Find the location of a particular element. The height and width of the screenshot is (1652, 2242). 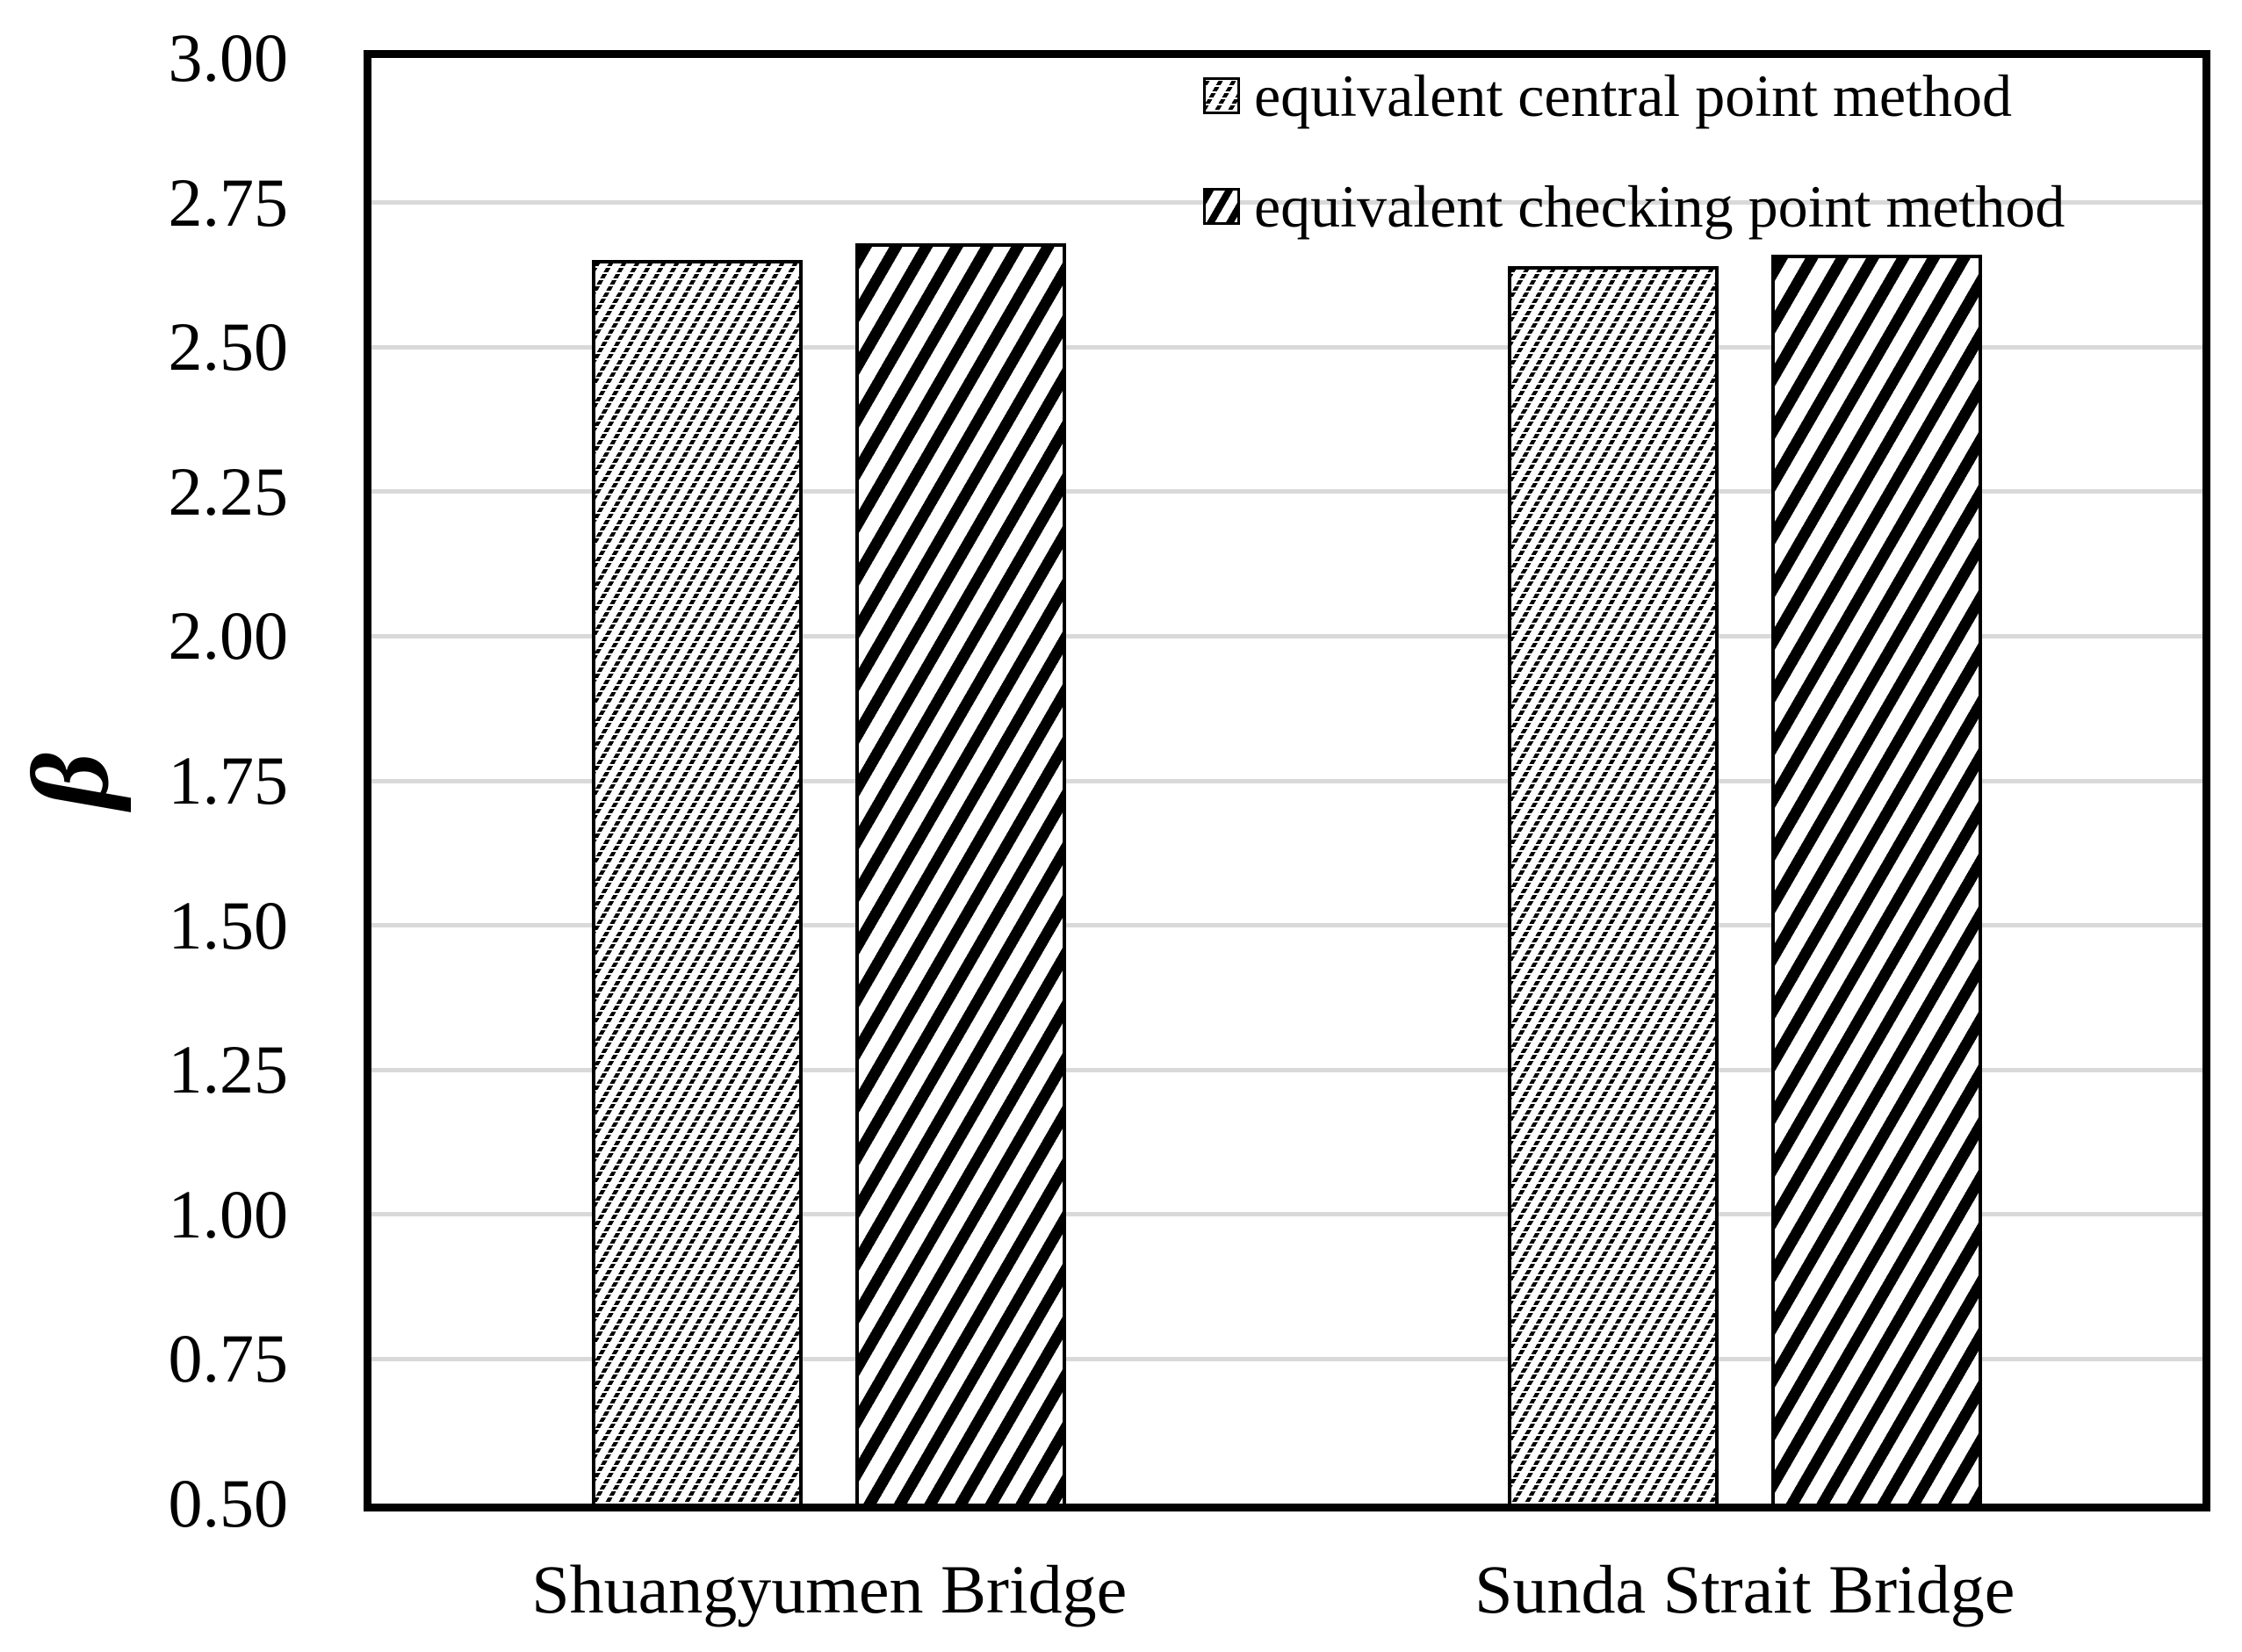

legend-item-label: equivalent central point method is located at coordinates (1633, 95).